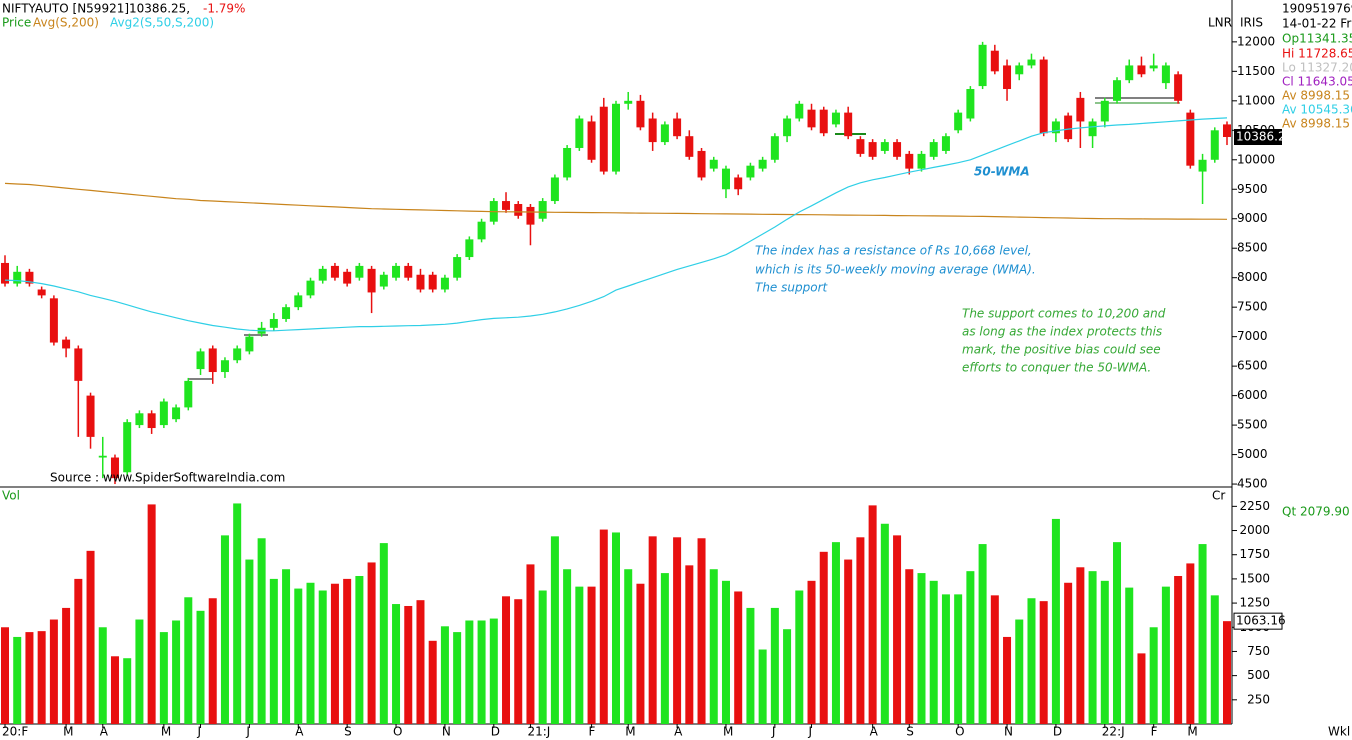  What do you see at coordinates (1316, 512) in the screenshot?
I see `qt-label: Qt 2079.90` at bounding box center [1316, 512].